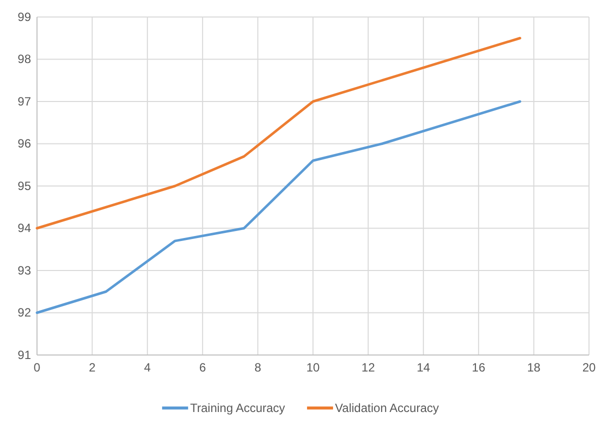  What do you see at coordinates (369, 367) in the screenshot?
I see `x-tick-label: 12` at bounding box center [369, 367].